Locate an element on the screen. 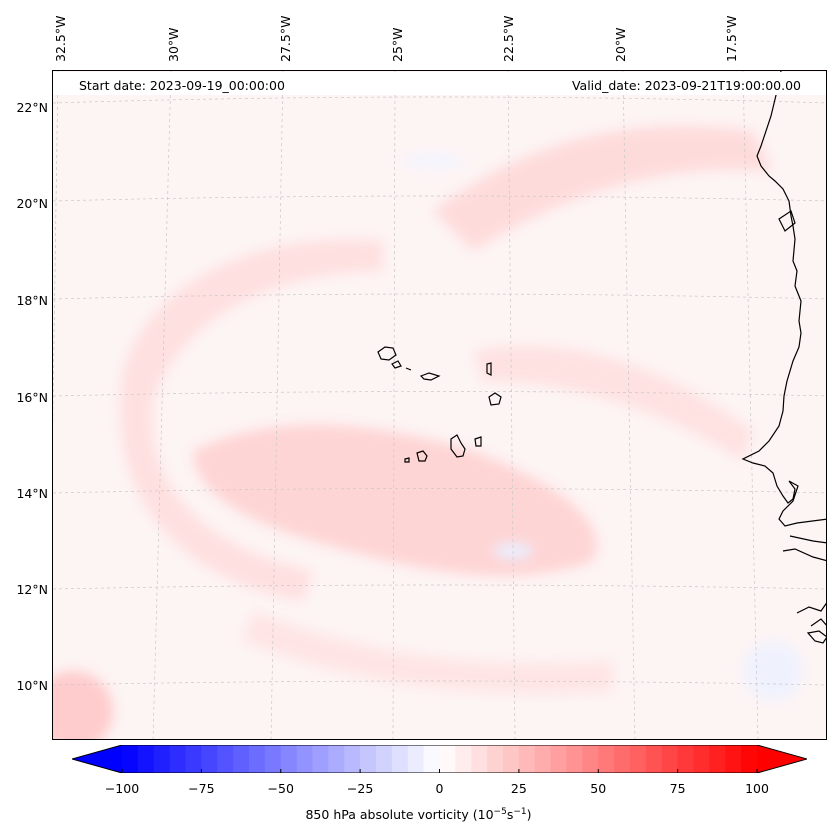  colorbar-tick-label: 0 is located at coordinates (439, 788).